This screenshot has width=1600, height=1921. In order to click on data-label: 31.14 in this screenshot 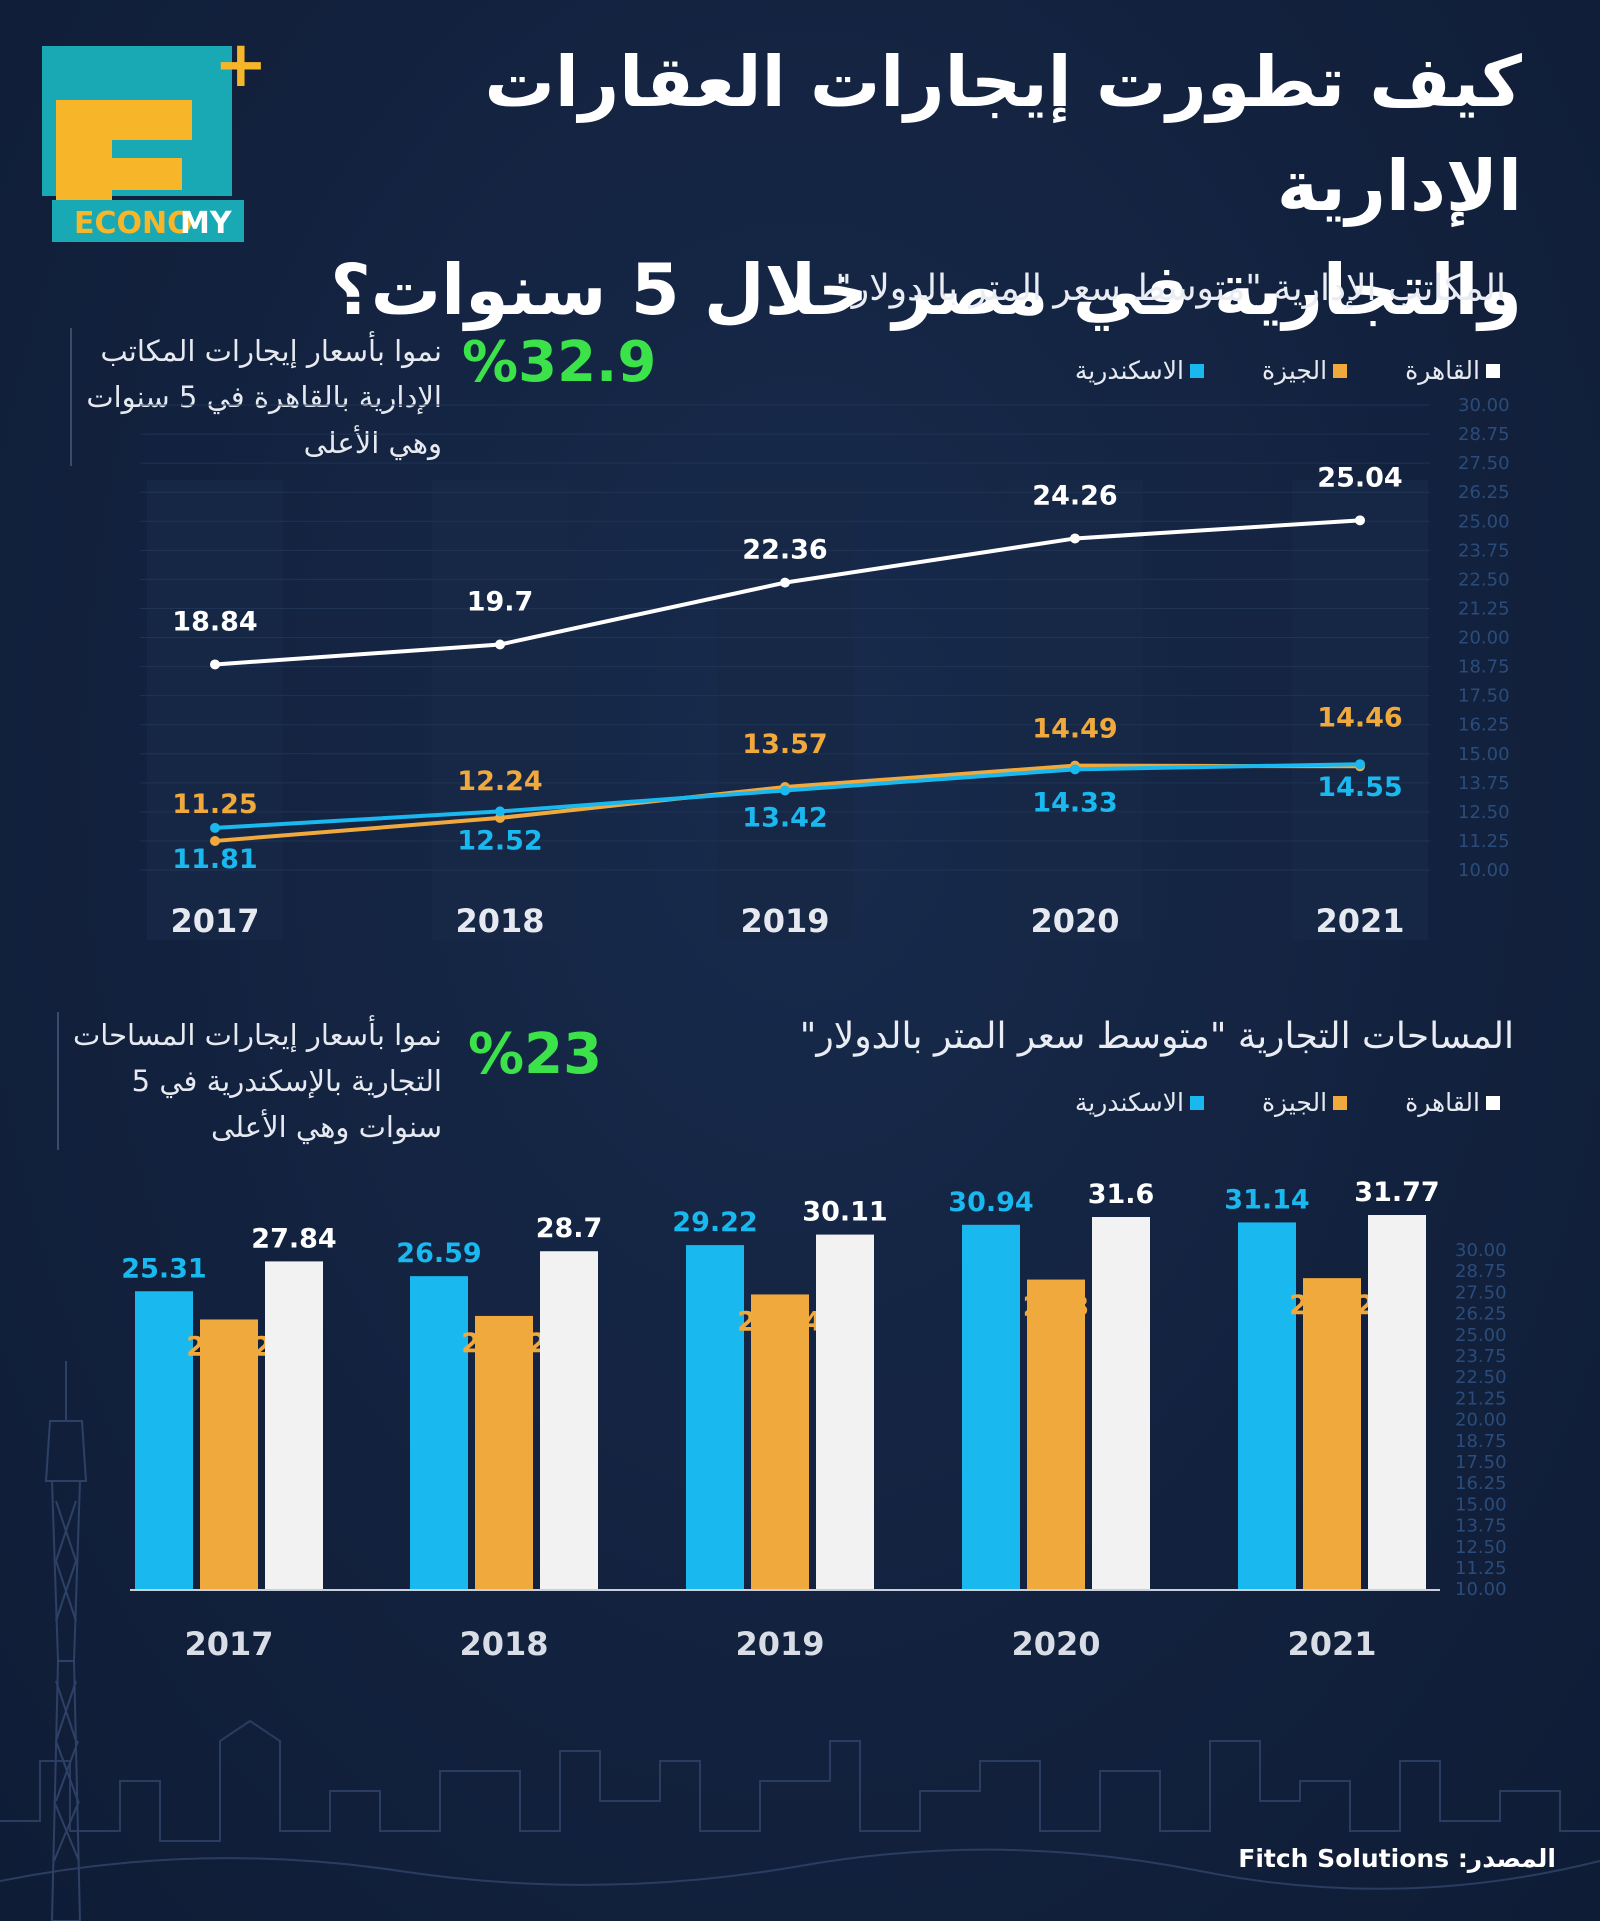, I will do `click(1266, 1199)`.